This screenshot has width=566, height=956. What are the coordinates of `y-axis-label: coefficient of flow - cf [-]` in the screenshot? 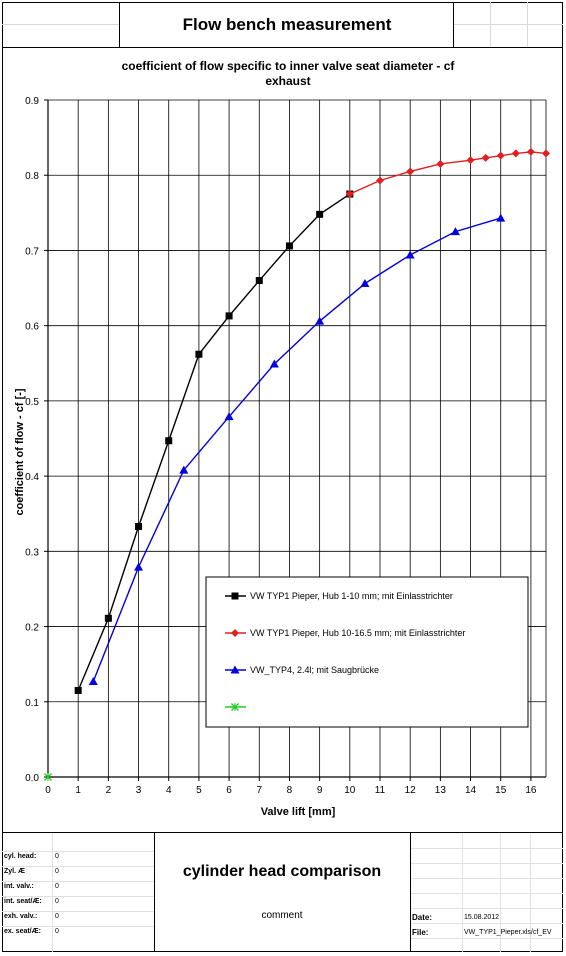 It's located at (20, 451).